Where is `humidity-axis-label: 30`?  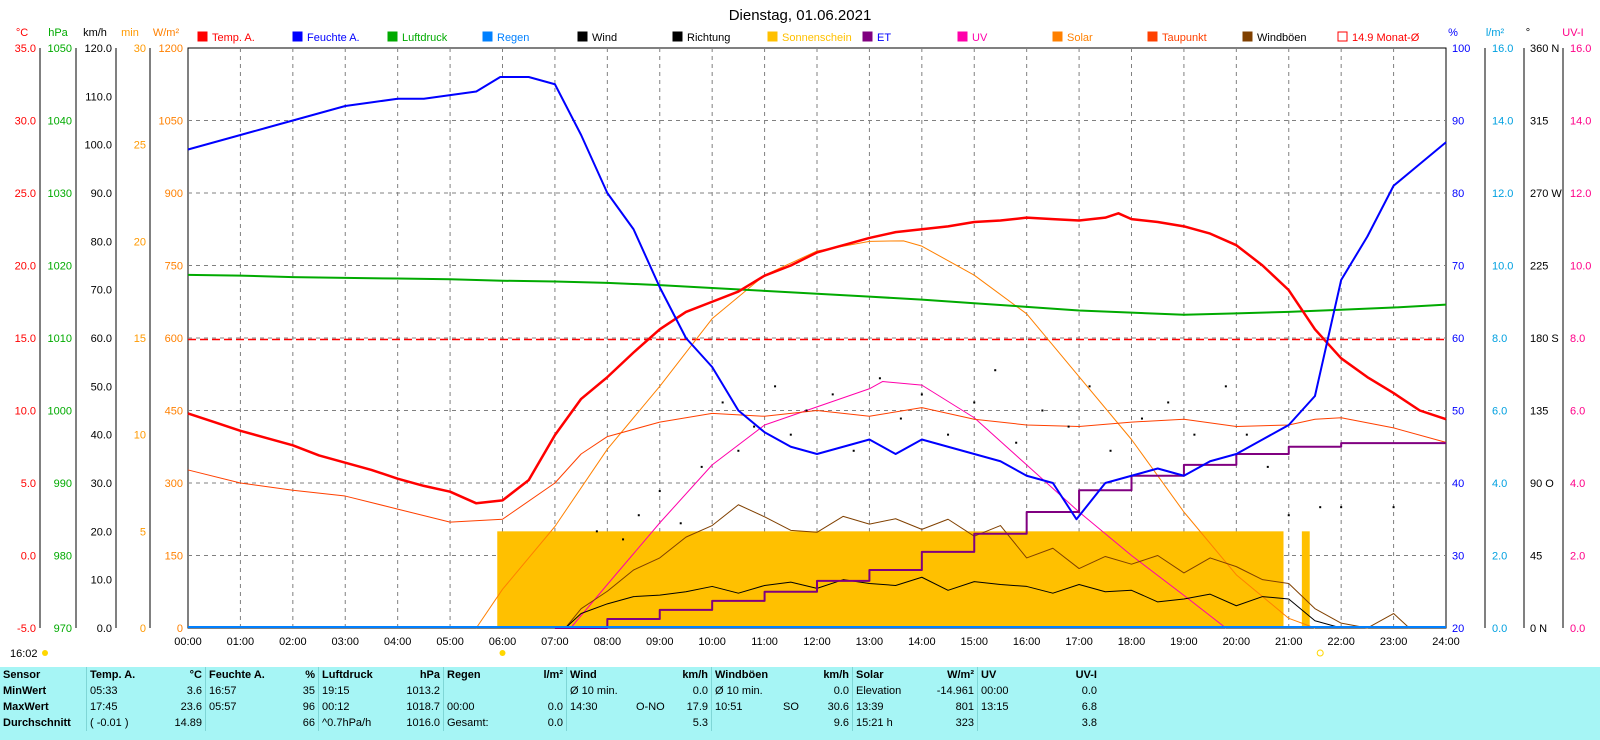
humidity-axis-label: 30 is located at coordinates (1458, 557).